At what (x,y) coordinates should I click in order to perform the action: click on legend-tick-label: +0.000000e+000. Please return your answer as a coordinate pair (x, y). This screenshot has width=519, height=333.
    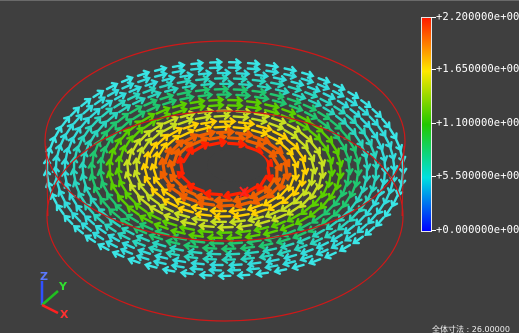
    Looking at the image, I should click on (477, 230).